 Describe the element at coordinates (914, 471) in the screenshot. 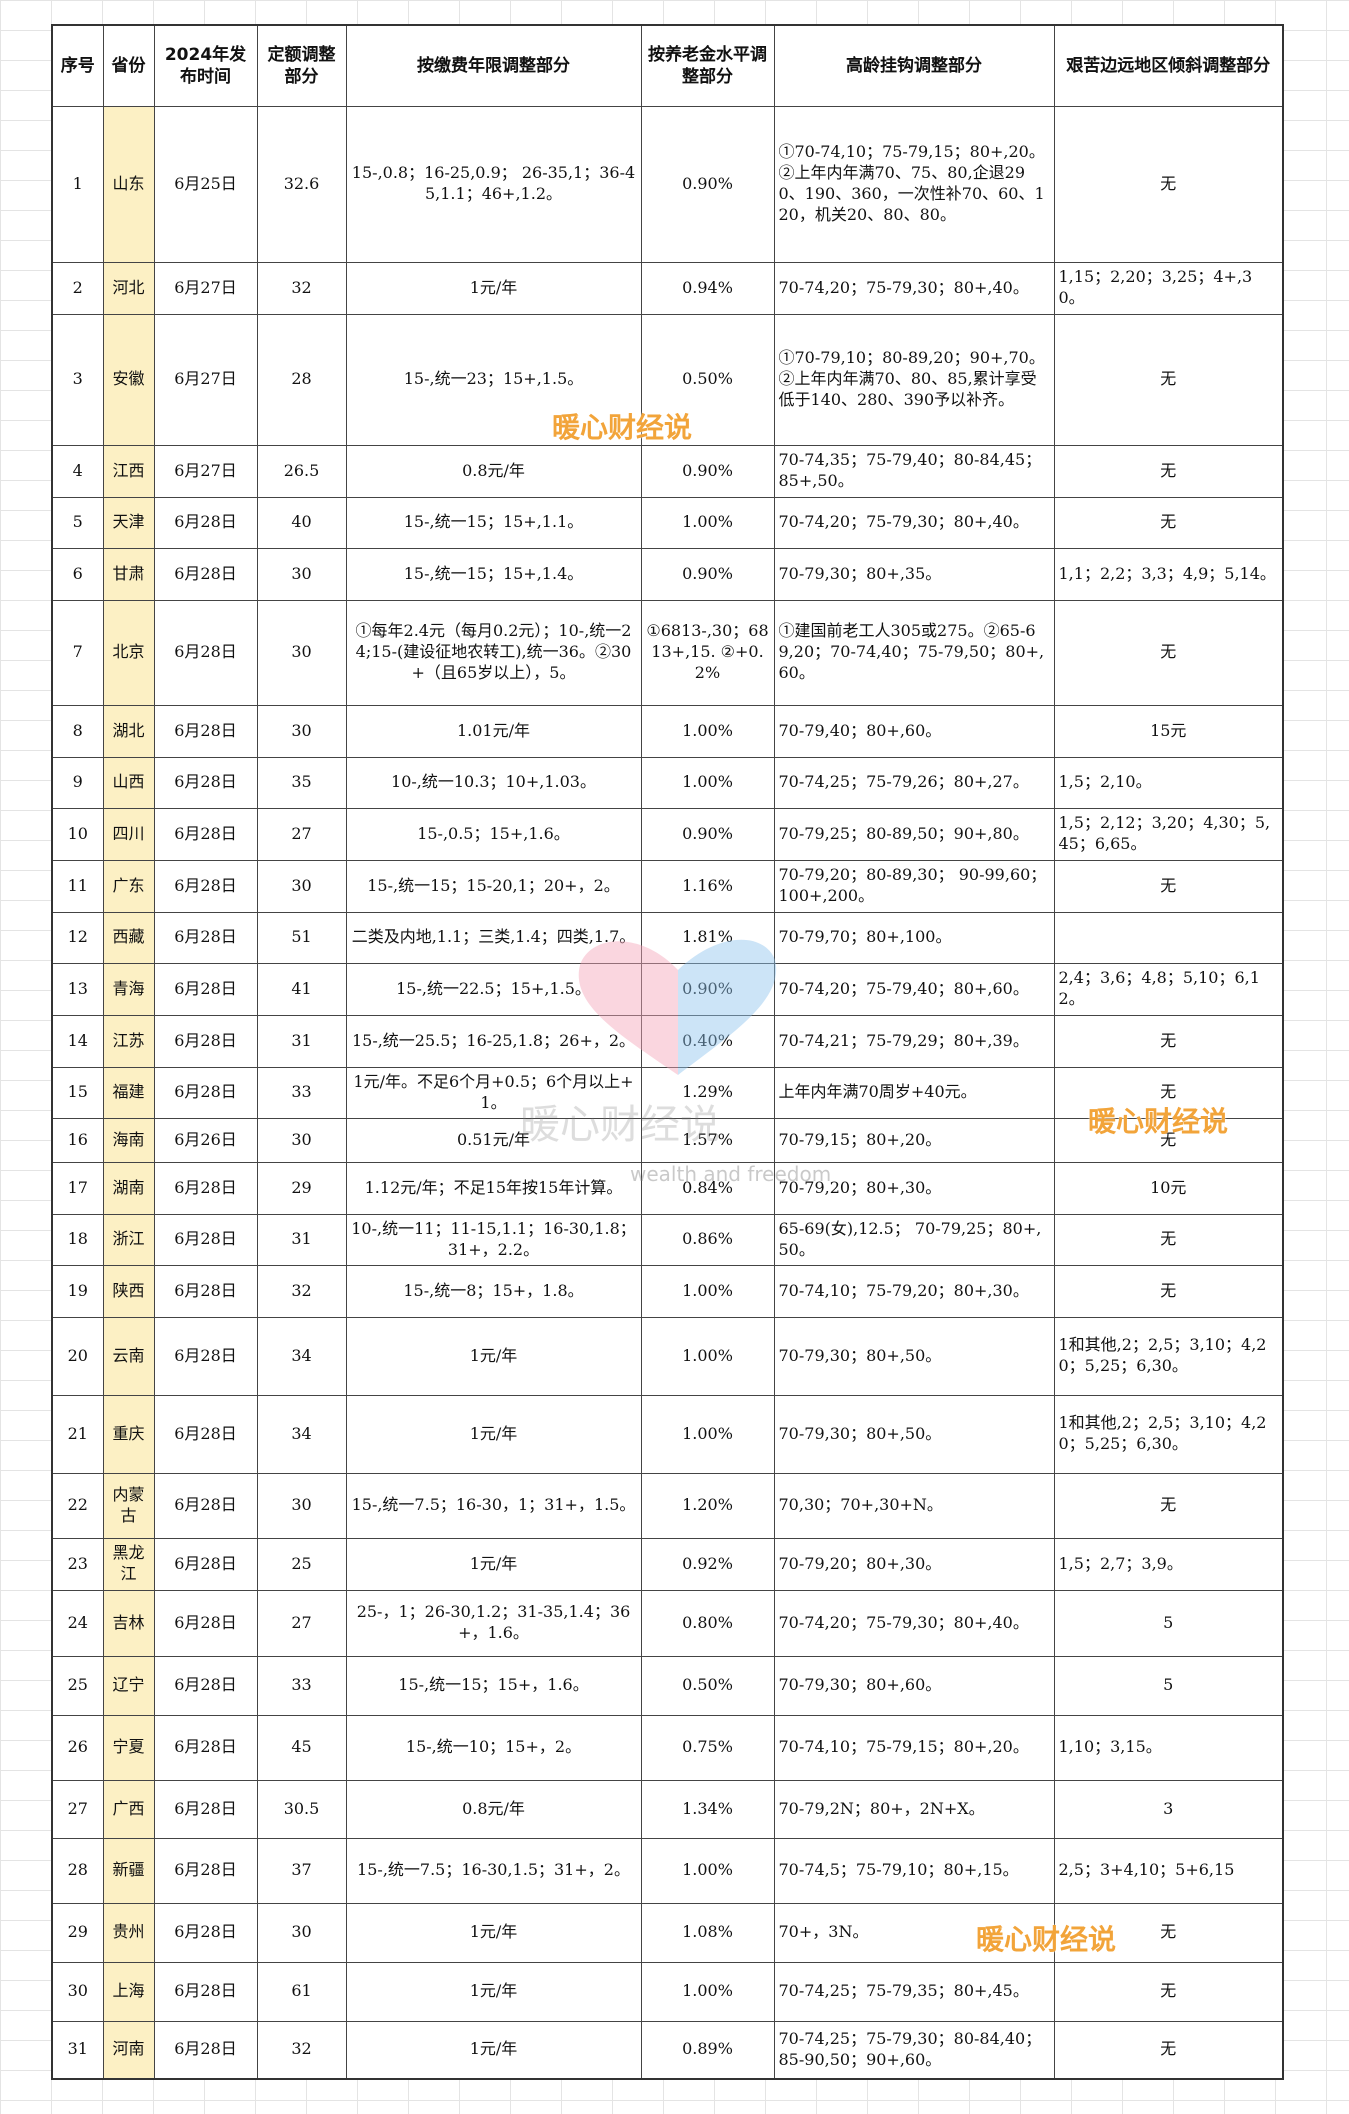

I see `advanced-age: 70-74,35；75-79,40；80-84,45；85+,50。` at that location.